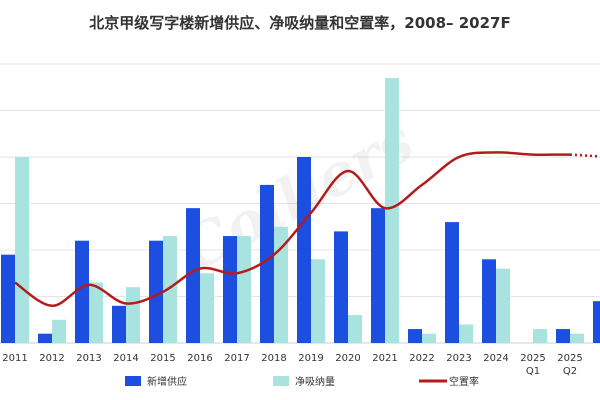  What do you see at coordinates (199, 358) in the screenshot?
I see `x-tick-label: 2016` at bounding box center [199, 358].